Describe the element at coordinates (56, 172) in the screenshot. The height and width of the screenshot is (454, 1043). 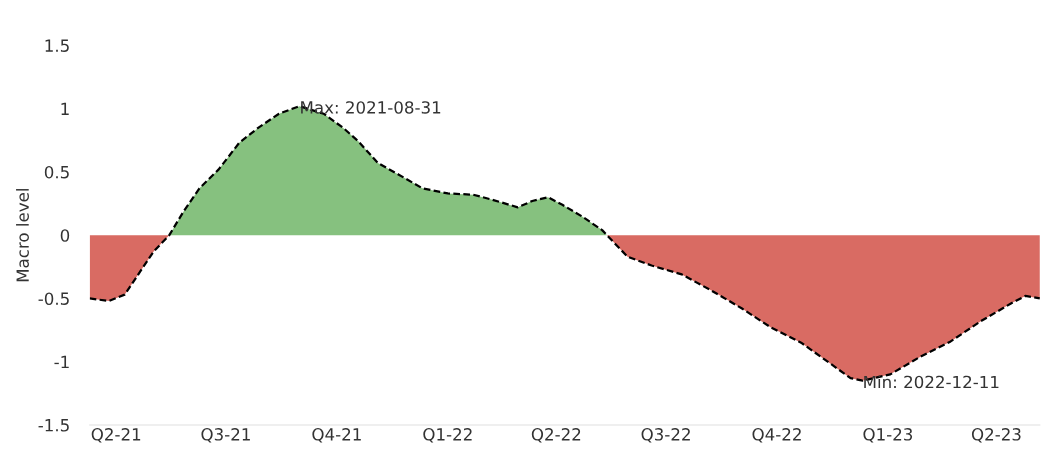
I see `y-tick-label: 0.5` at that location.